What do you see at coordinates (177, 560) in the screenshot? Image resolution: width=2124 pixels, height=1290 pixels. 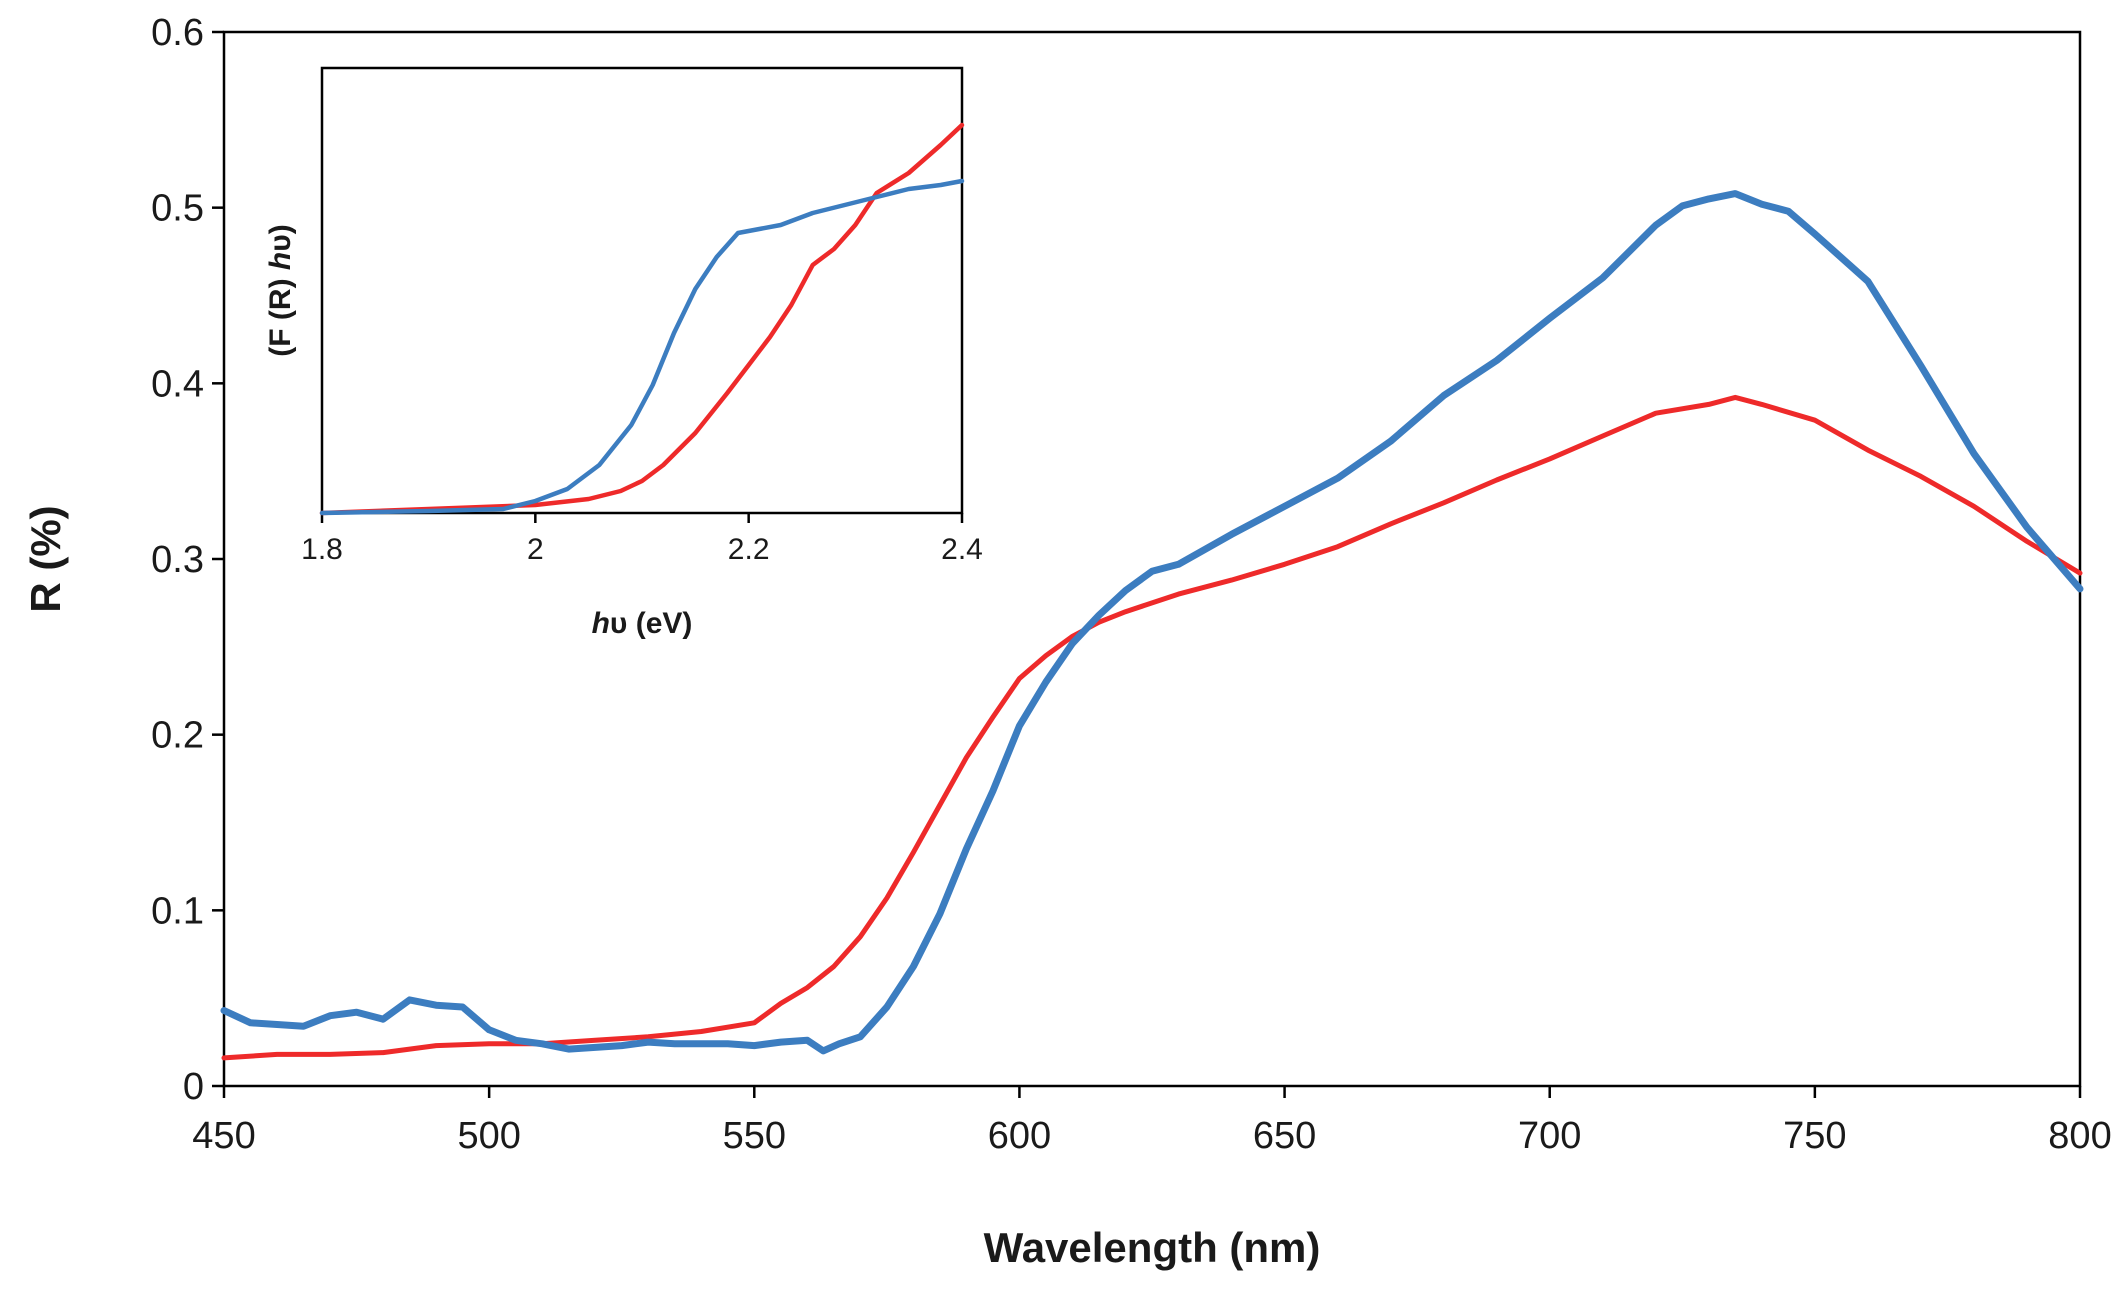 I see `main-y-tick-label: 0.3` at bounding box center [177, 560].